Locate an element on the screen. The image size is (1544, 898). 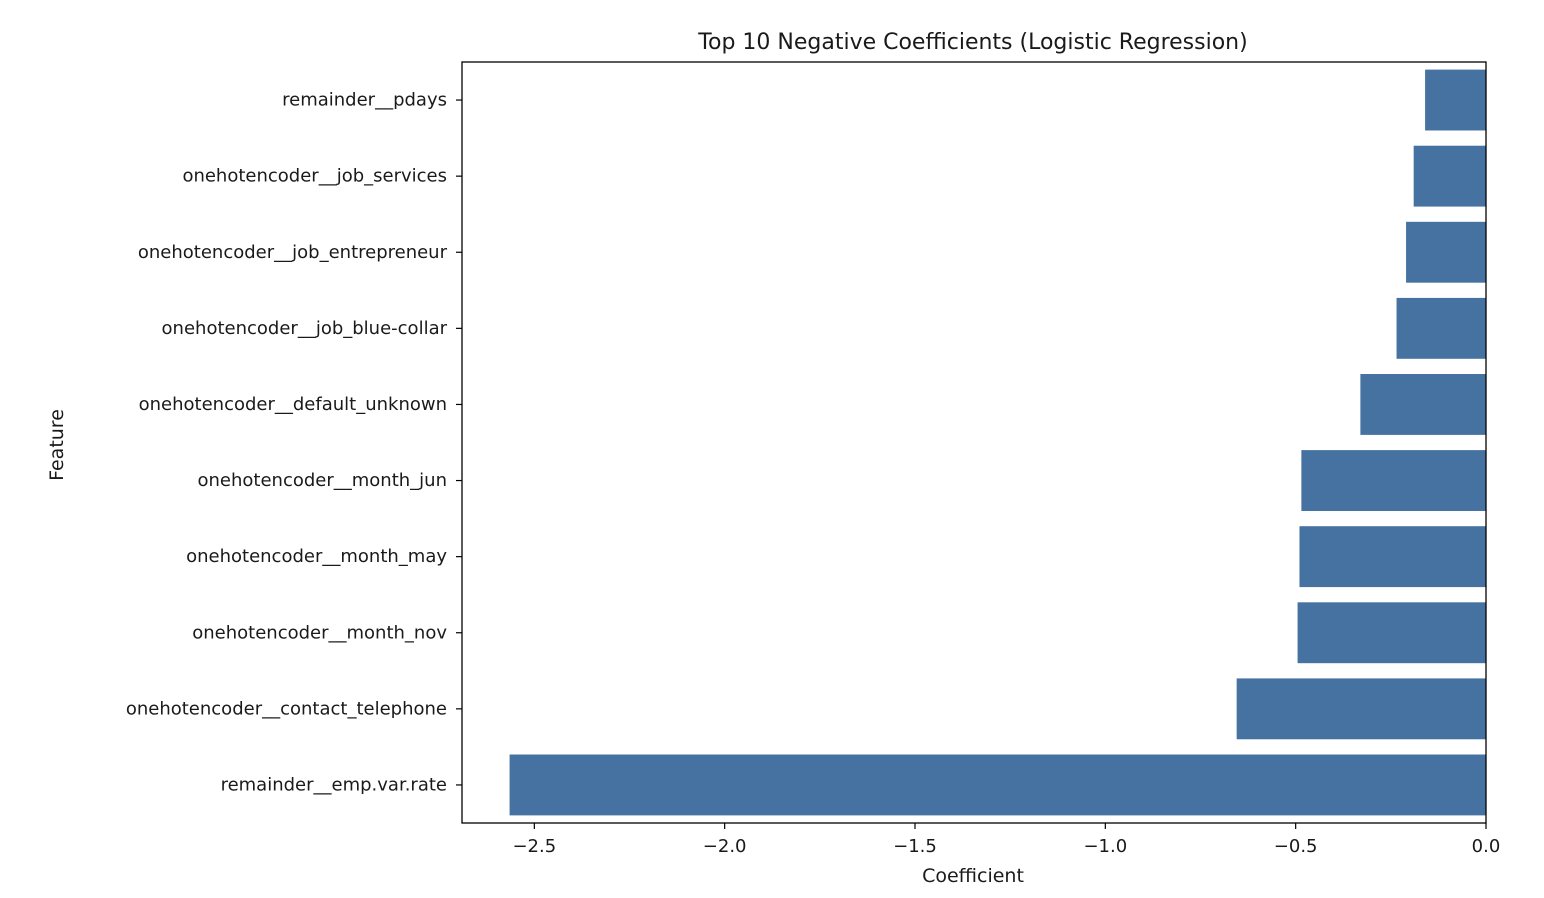
y-tick-label: onehotencoder__job_services is located at coordinates (314, 176).